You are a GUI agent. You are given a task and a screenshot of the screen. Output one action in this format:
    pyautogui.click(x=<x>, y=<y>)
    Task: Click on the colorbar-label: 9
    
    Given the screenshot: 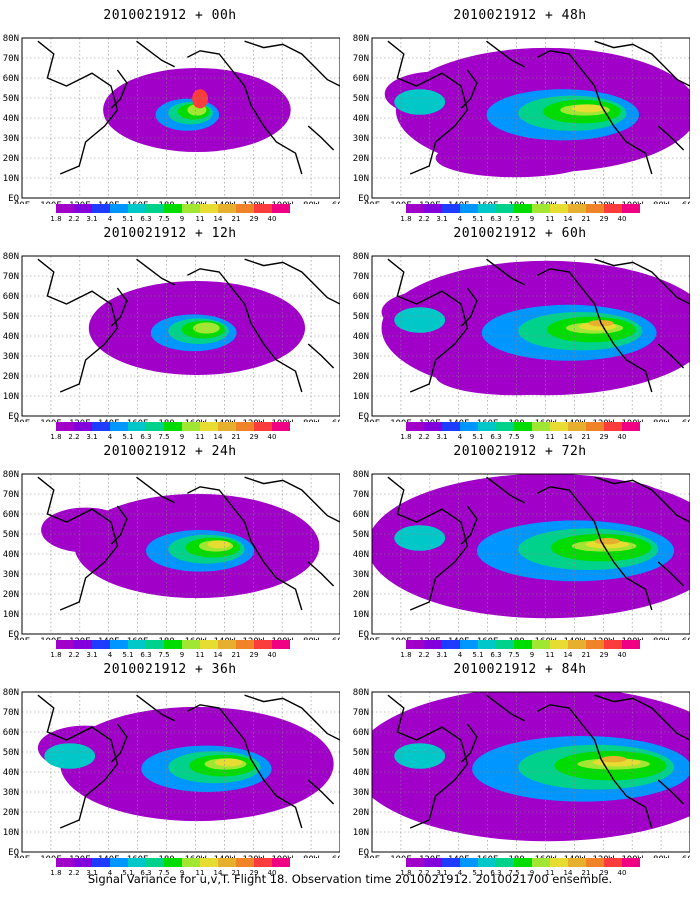 What is the action you would take?
    pyautogui.click(x=182, y=219)
    